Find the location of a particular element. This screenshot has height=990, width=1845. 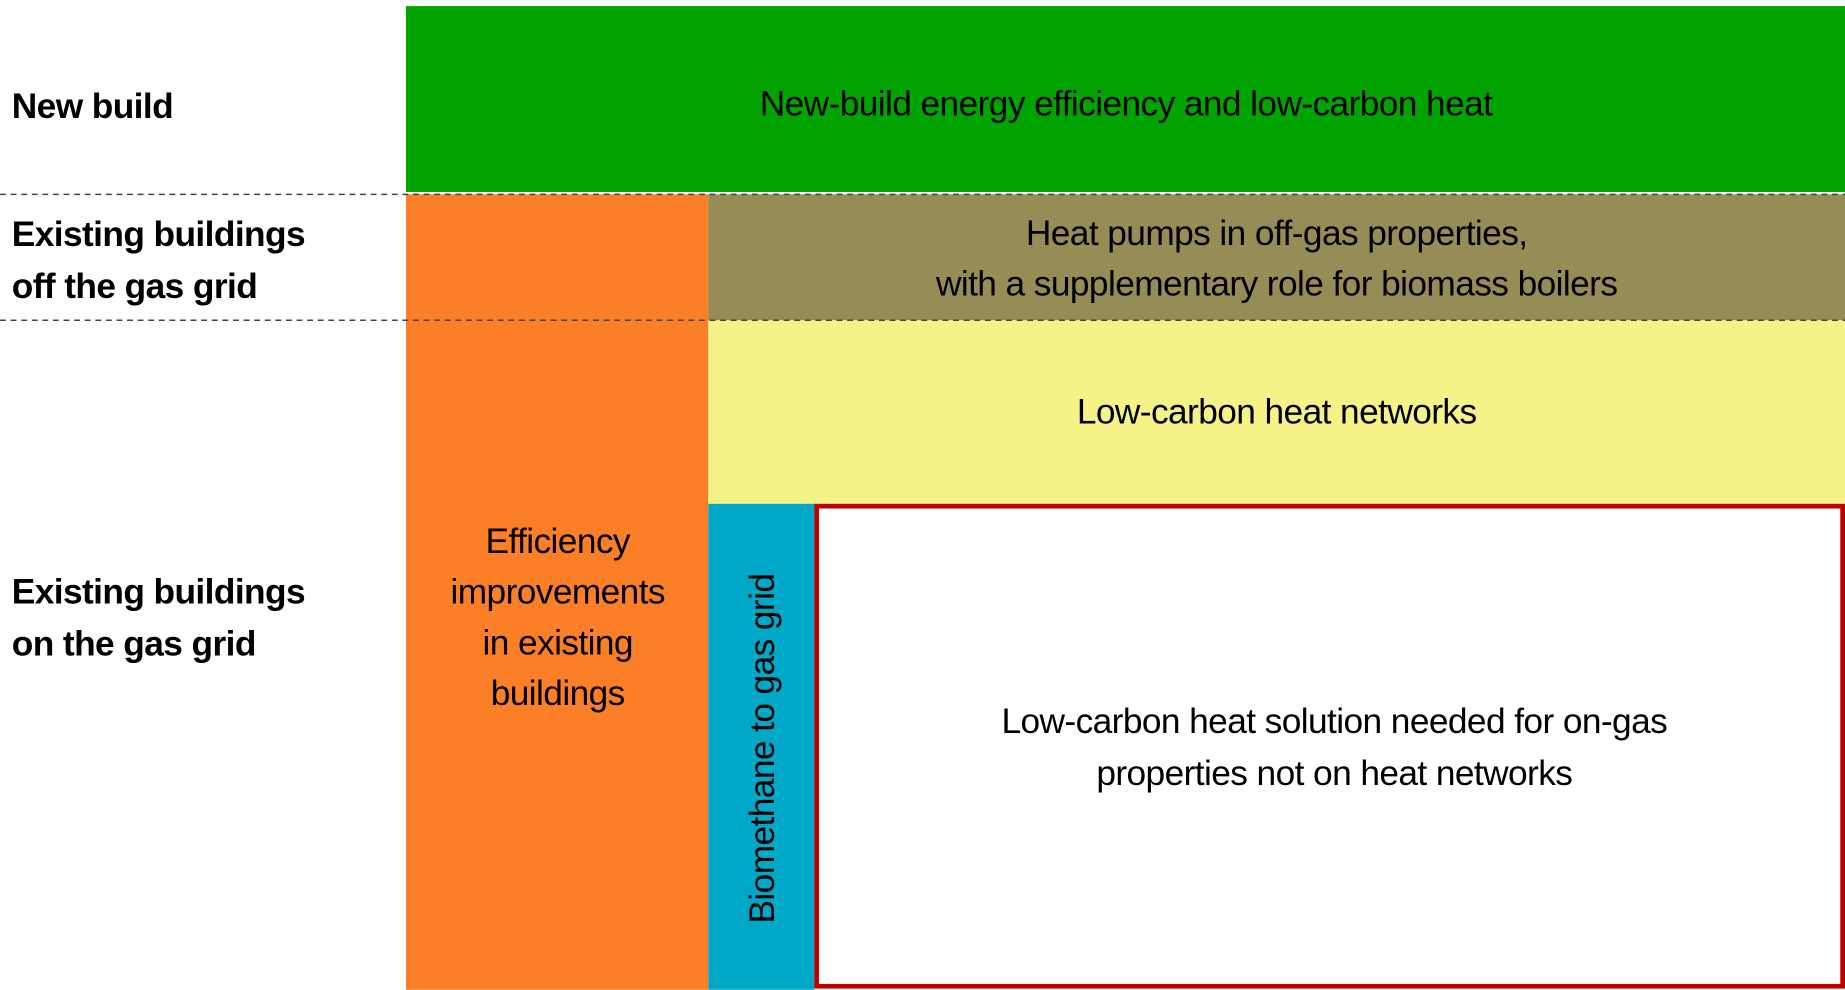

block-label: improvements is located at coordinates (557, 592).